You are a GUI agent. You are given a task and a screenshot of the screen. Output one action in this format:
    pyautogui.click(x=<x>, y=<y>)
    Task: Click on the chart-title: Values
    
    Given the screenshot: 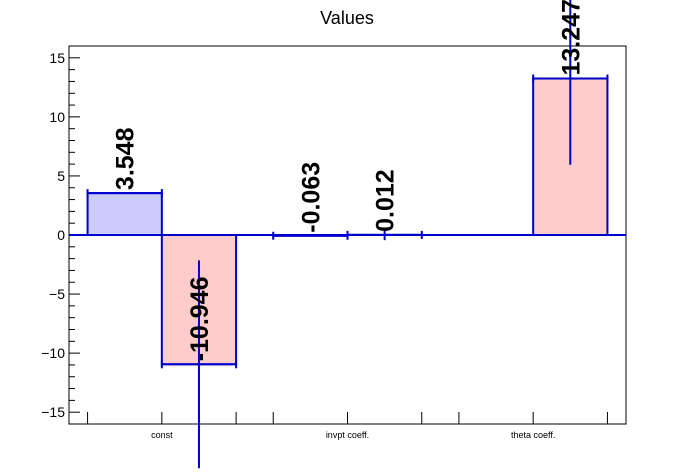 What is the action you would take?
    pyautogui.click(x=347, y=18)
    